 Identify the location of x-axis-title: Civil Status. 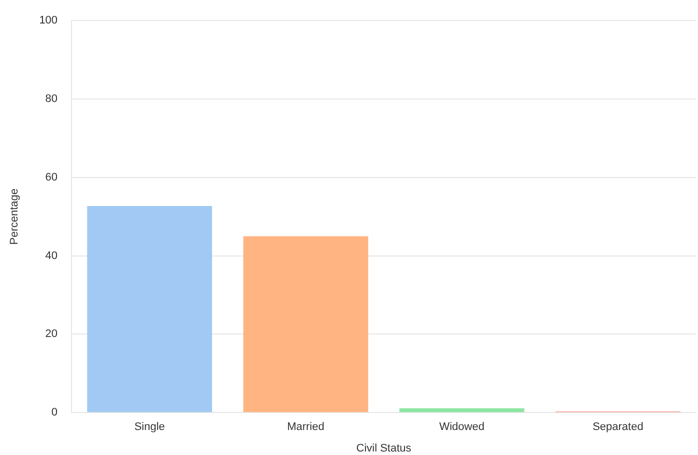
(384, 448).